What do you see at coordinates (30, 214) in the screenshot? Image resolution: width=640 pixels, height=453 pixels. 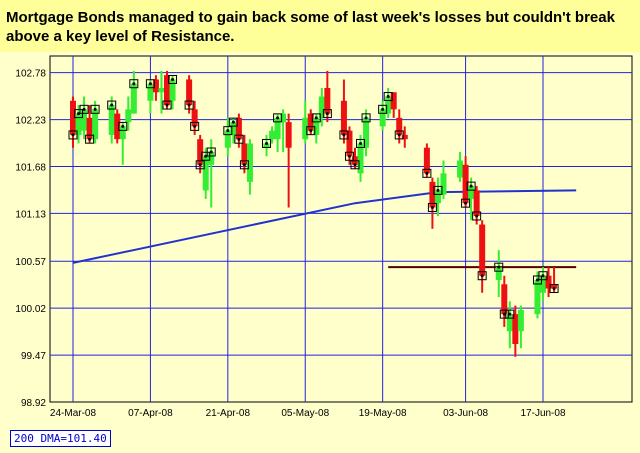 I see `y-tick-label: 101.13` at bounding box center [30, 214].